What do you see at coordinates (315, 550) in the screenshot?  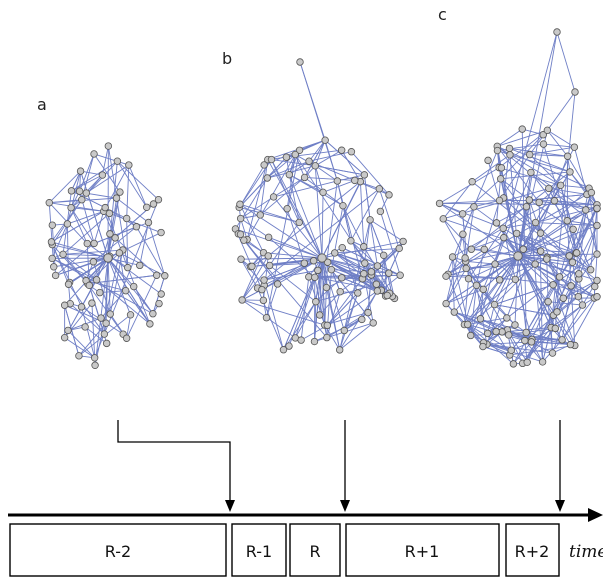 I see `timeline-segment-r: R` at bounding box center [315, 550].